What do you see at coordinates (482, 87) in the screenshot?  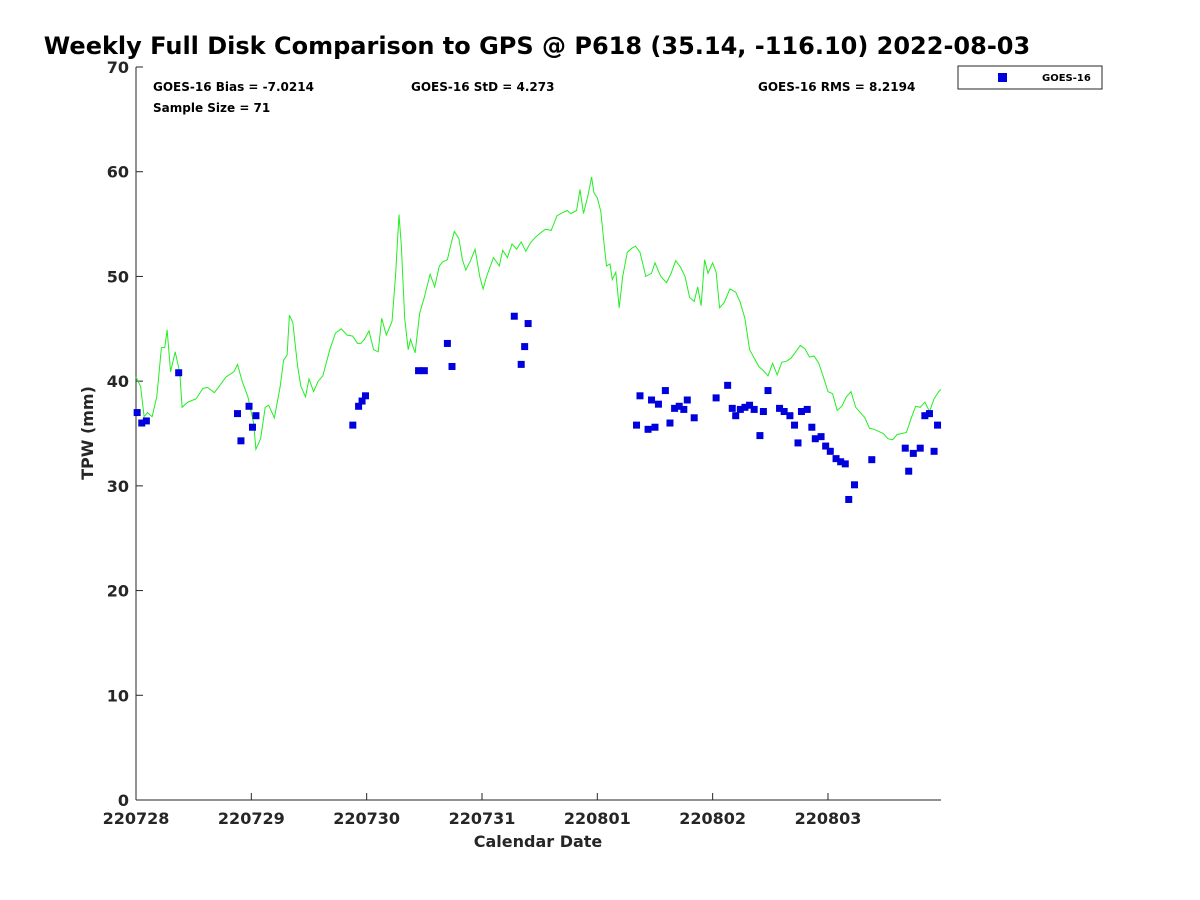 I see `stat-std: GOES-16 StD = 4.273` at bounding box center [482, 87].